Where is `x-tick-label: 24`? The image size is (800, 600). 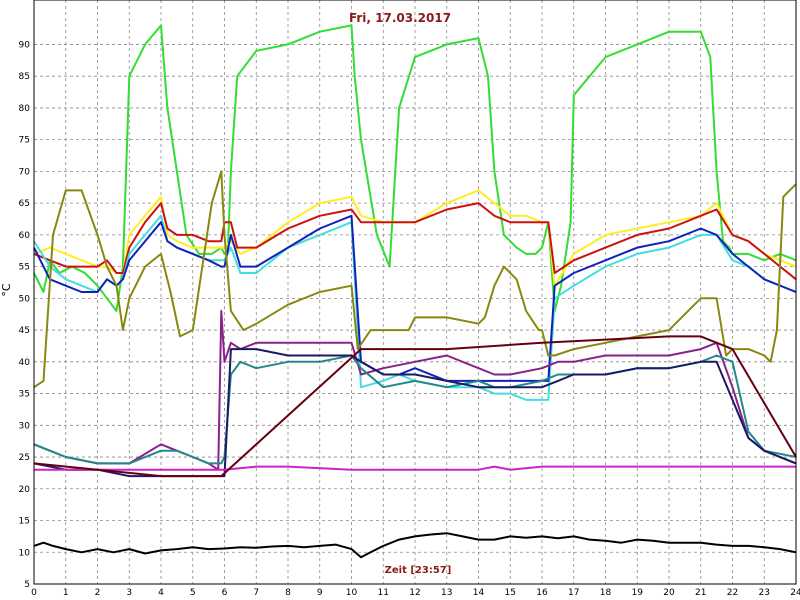
x-tick-label: 24 is located at coordinates (795, 593).